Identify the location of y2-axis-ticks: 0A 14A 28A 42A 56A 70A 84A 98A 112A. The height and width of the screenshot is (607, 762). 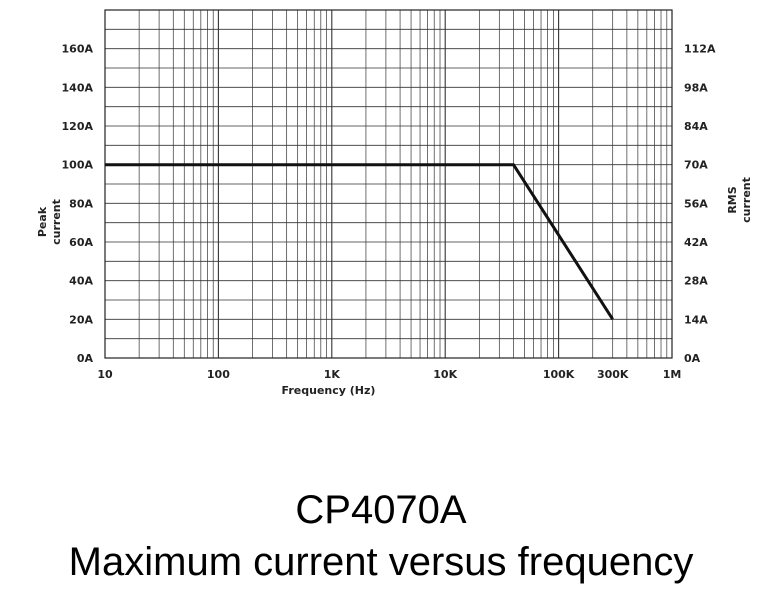
(700, 204).